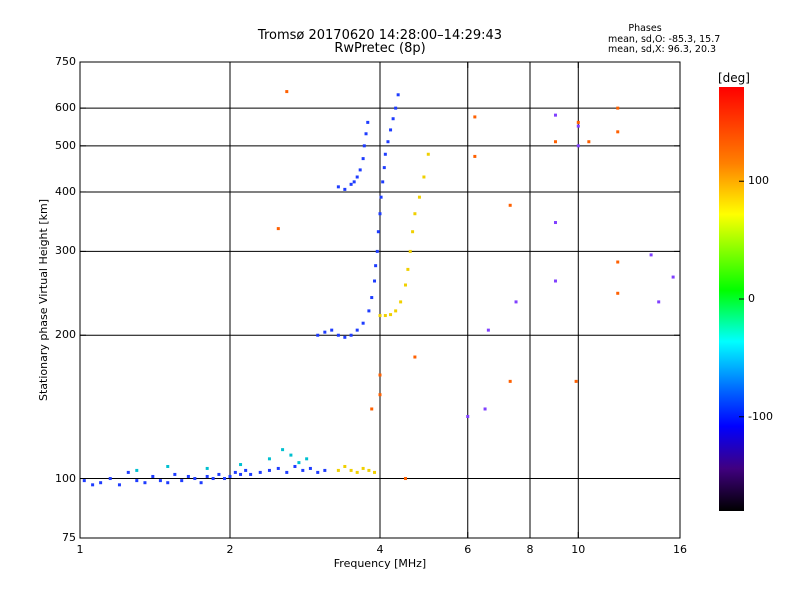 This screenshot has height=600, width=800. Describe the element at coordinates (530, 549) in the screenshot. I see `x-tick-label: 8` at that location.